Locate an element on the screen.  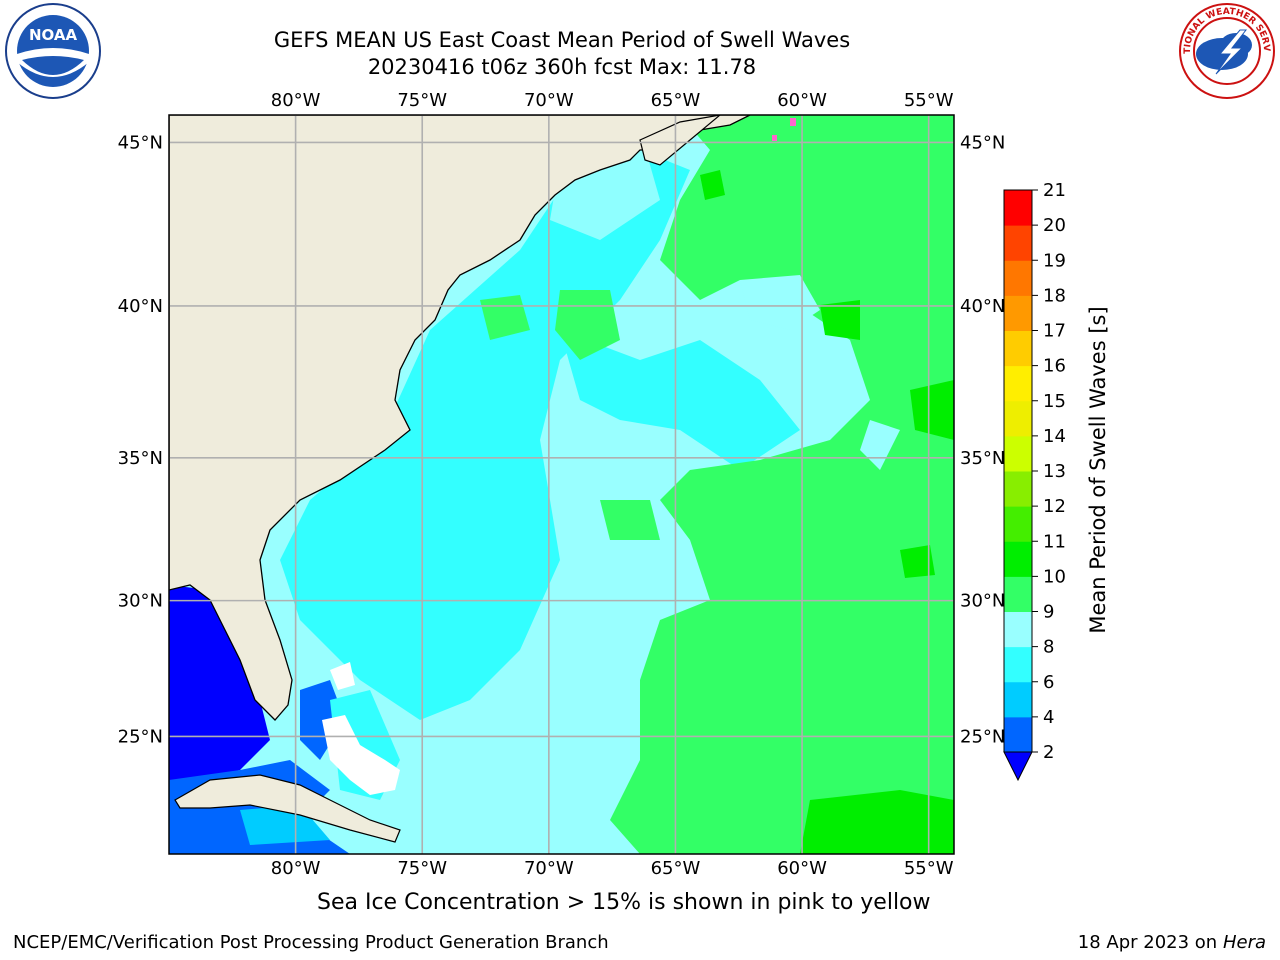
footer-date: 18 Apr 2023 on Hera is located at coordinates (1172, 942).